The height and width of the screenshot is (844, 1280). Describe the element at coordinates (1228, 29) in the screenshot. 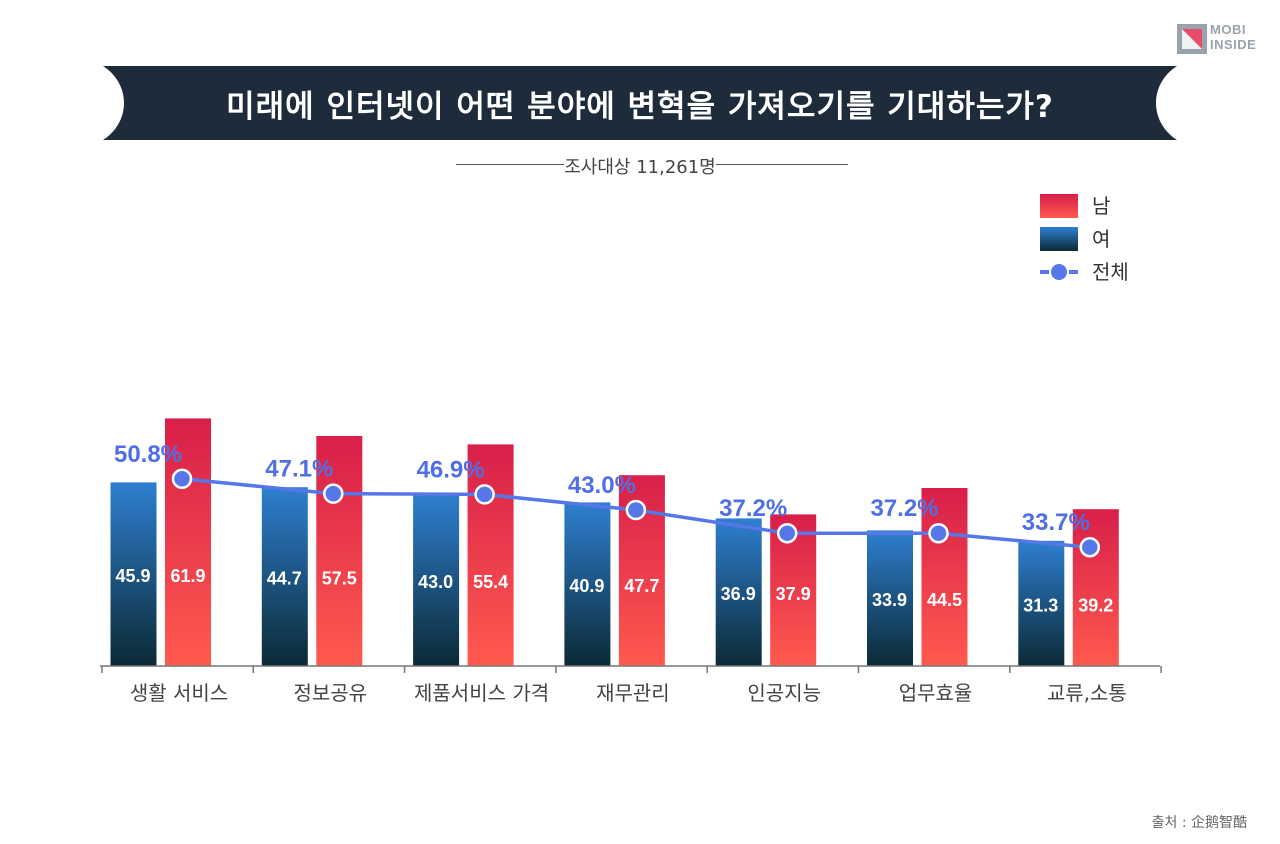

I see `logo-line1: MOBI` at that location.